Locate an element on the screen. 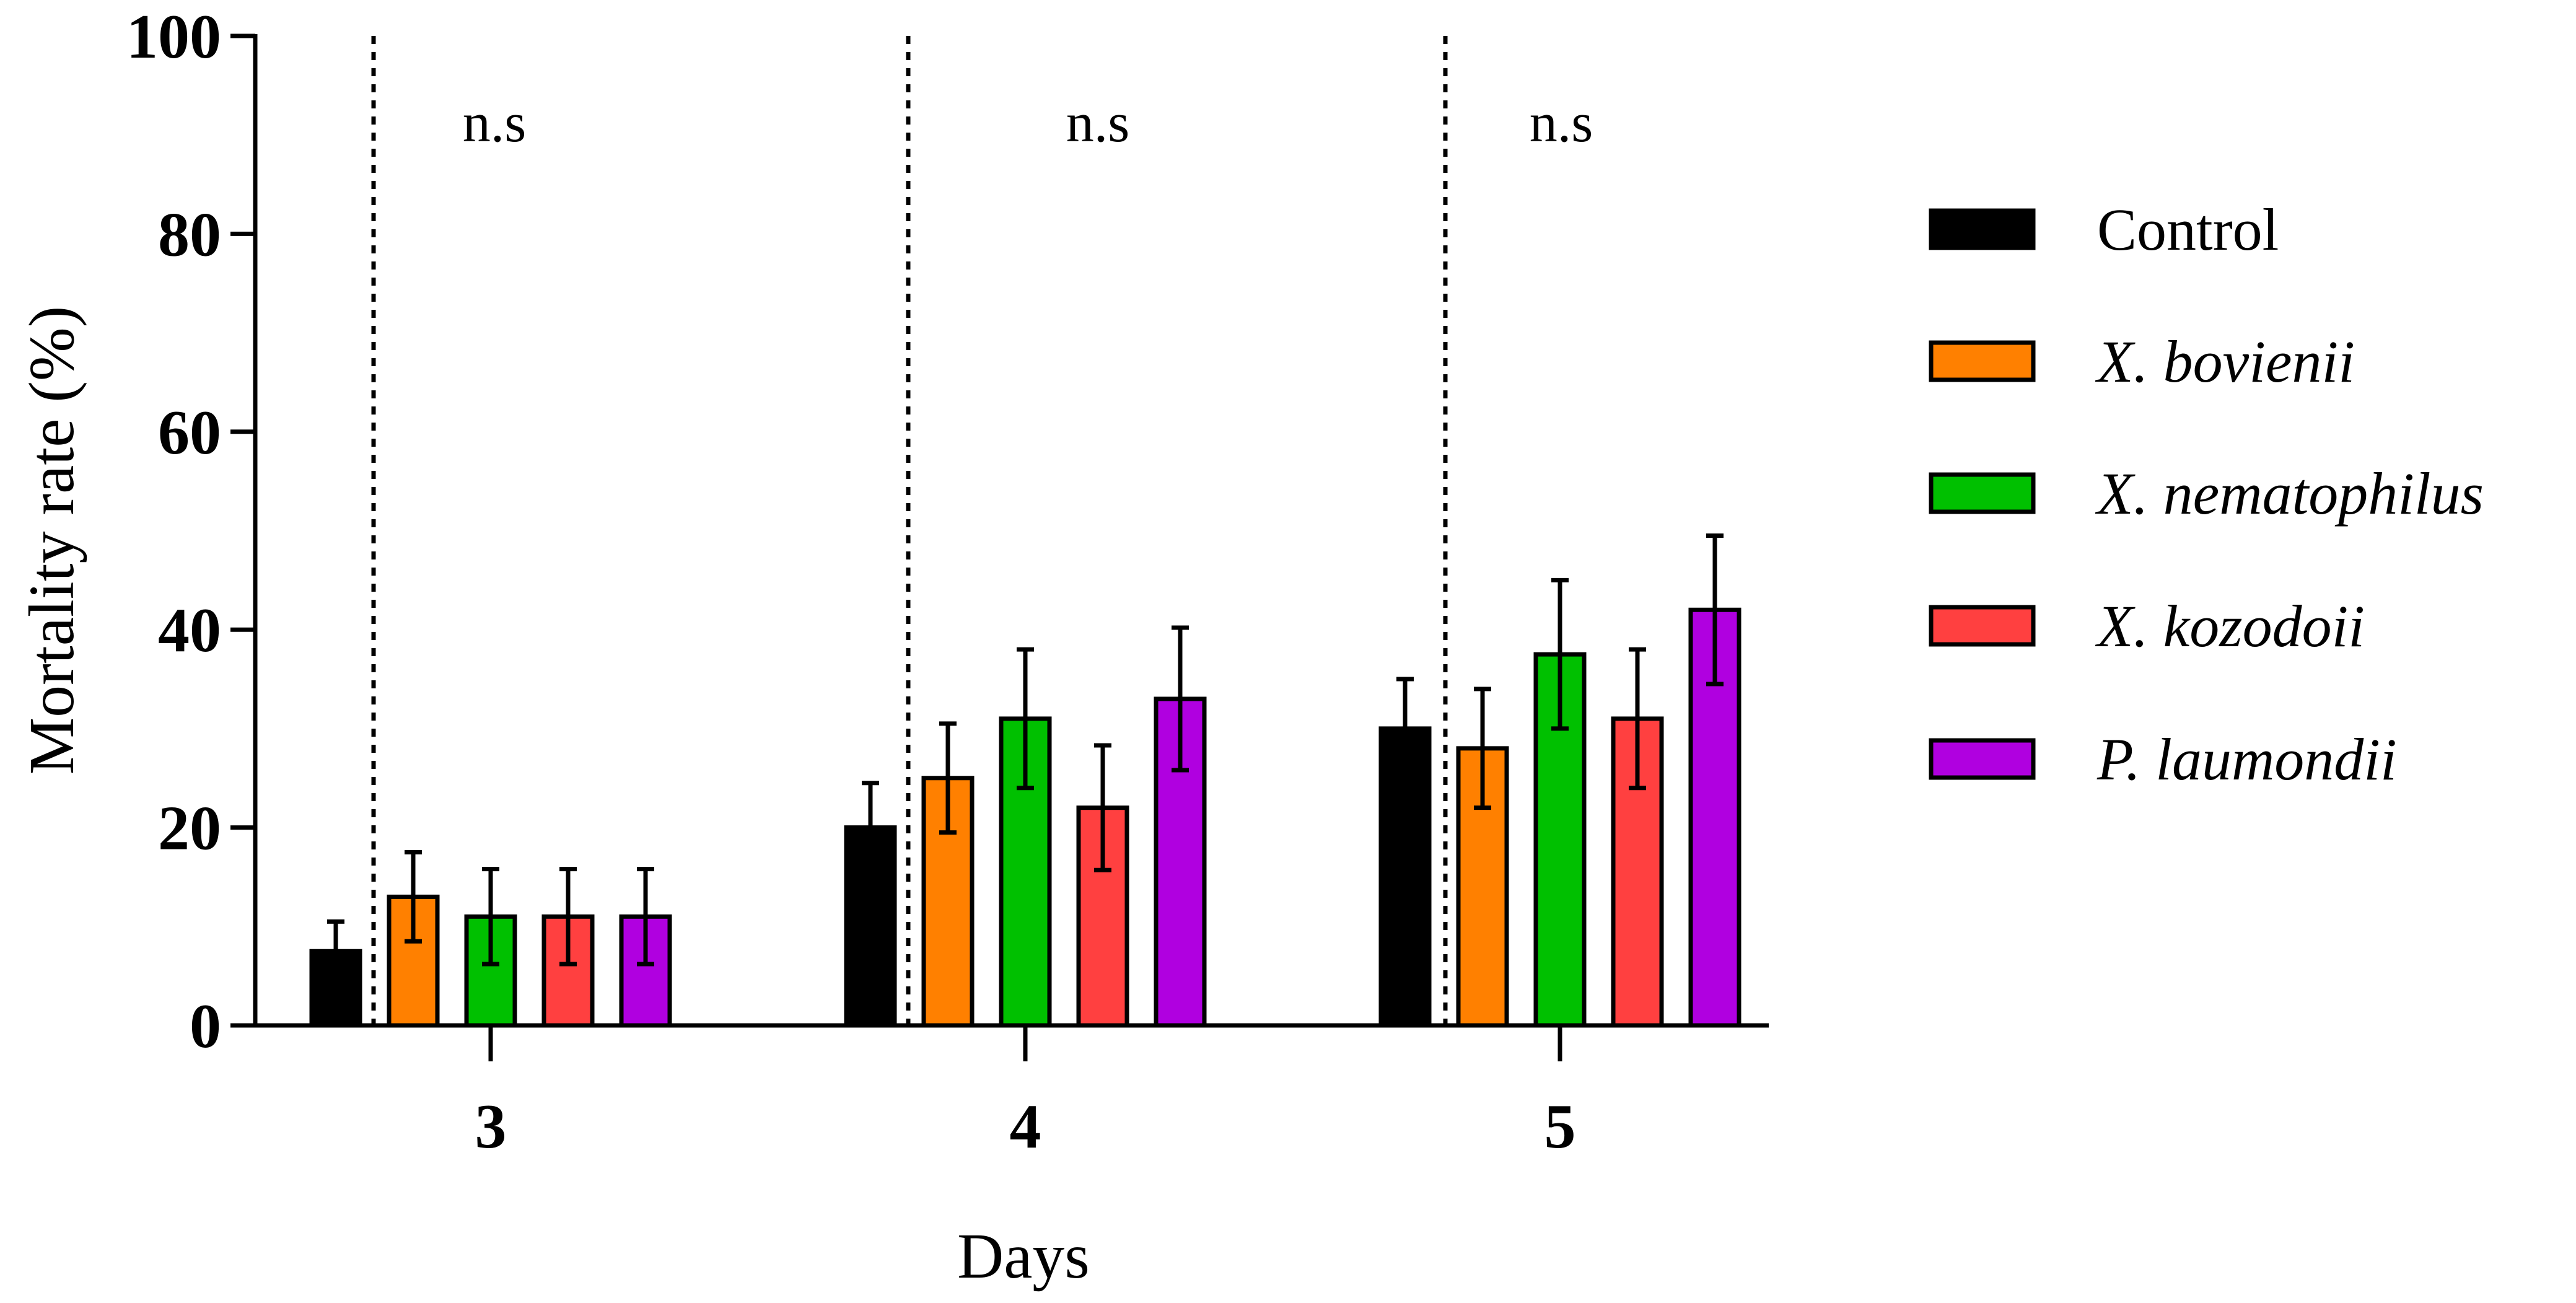 The height and width of the screenshot is (1303, 2576). legend-label-x-bovienii: X. bovienii is located at coordinates (2225, 361).